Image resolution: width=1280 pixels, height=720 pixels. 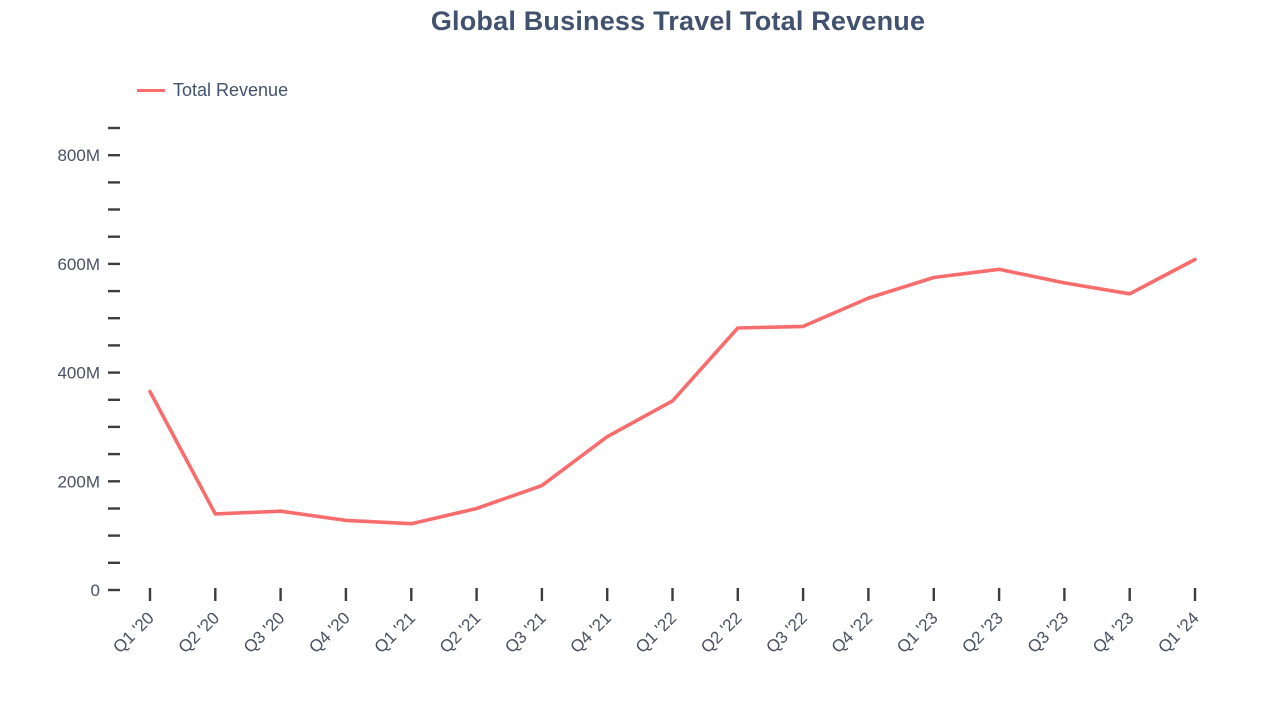 What do you see at coordinates (1178, 632) in the screenshot?
I see `x-axis-tick-label: Q1 '24` at bounding box center [1178, 632].